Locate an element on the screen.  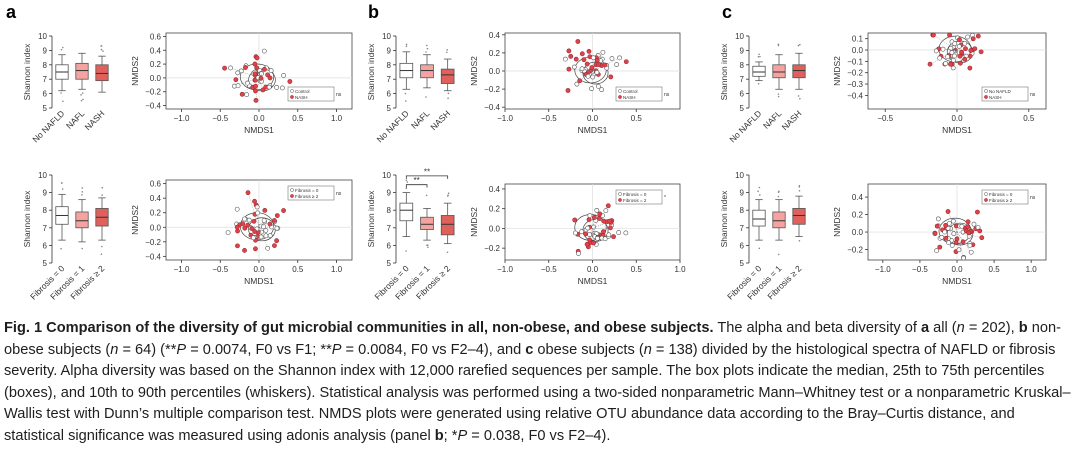
y-tick-label: 10 is located at coordinates (42, 175).